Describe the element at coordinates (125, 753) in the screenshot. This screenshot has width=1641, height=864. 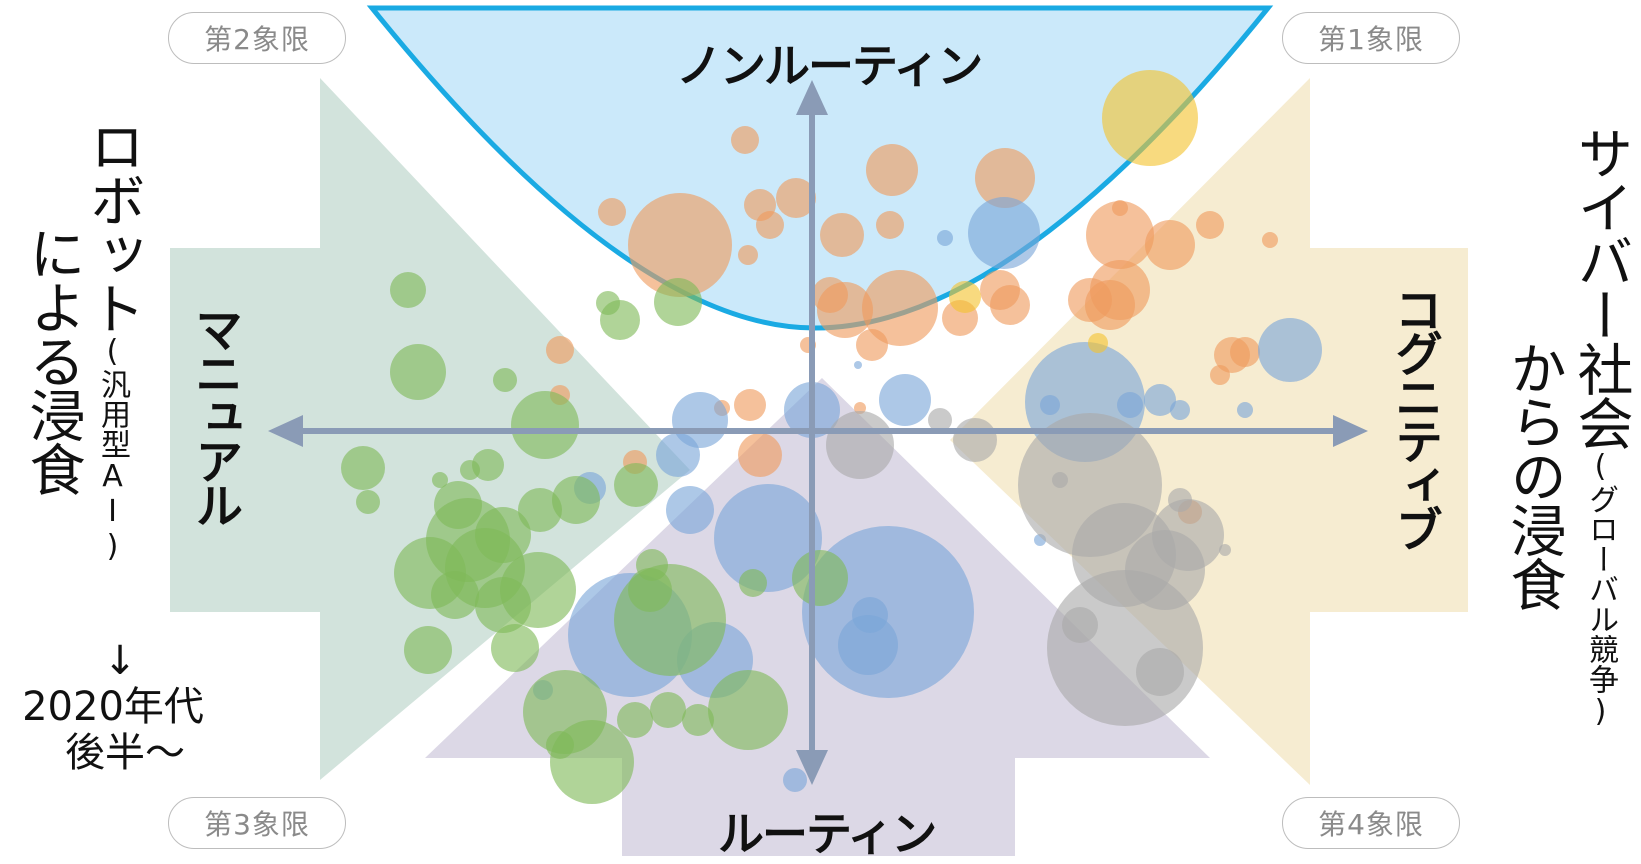
I see `era-line-2: 後半～` at that location.